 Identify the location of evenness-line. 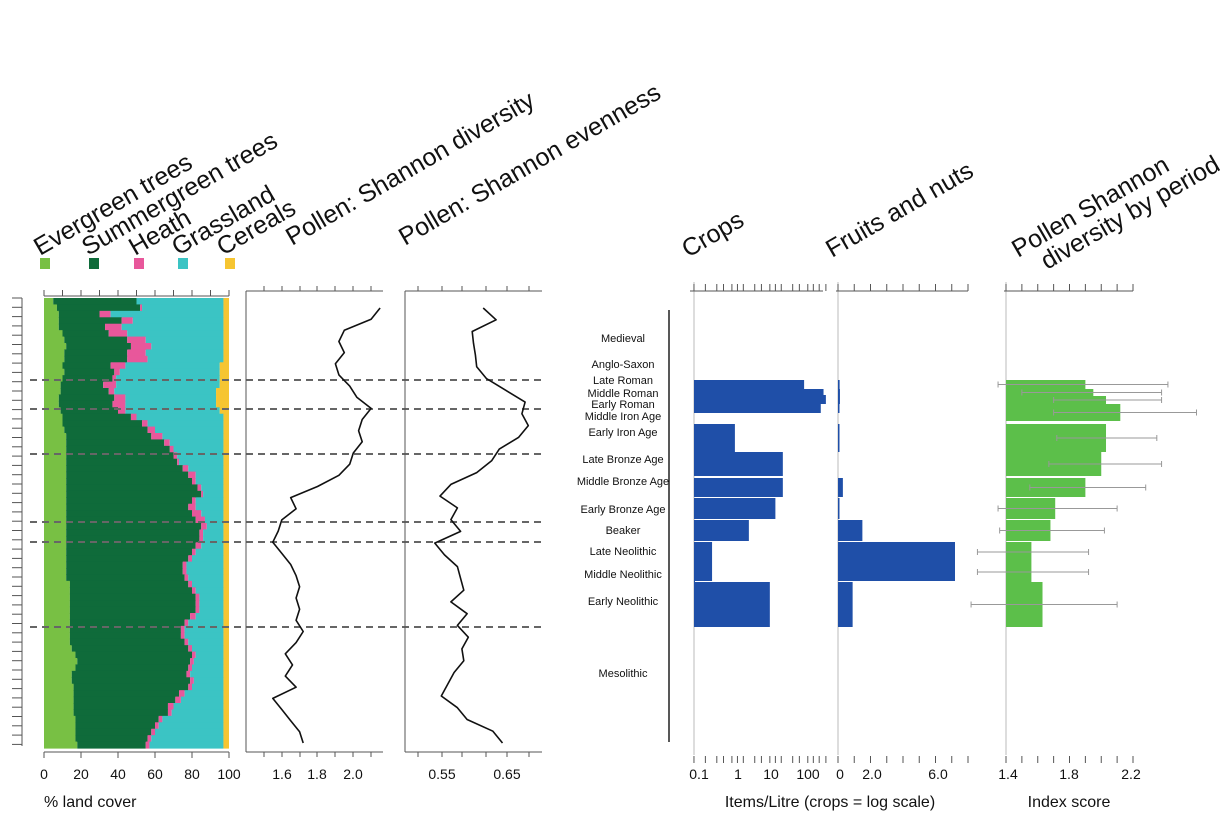
(481, 525).